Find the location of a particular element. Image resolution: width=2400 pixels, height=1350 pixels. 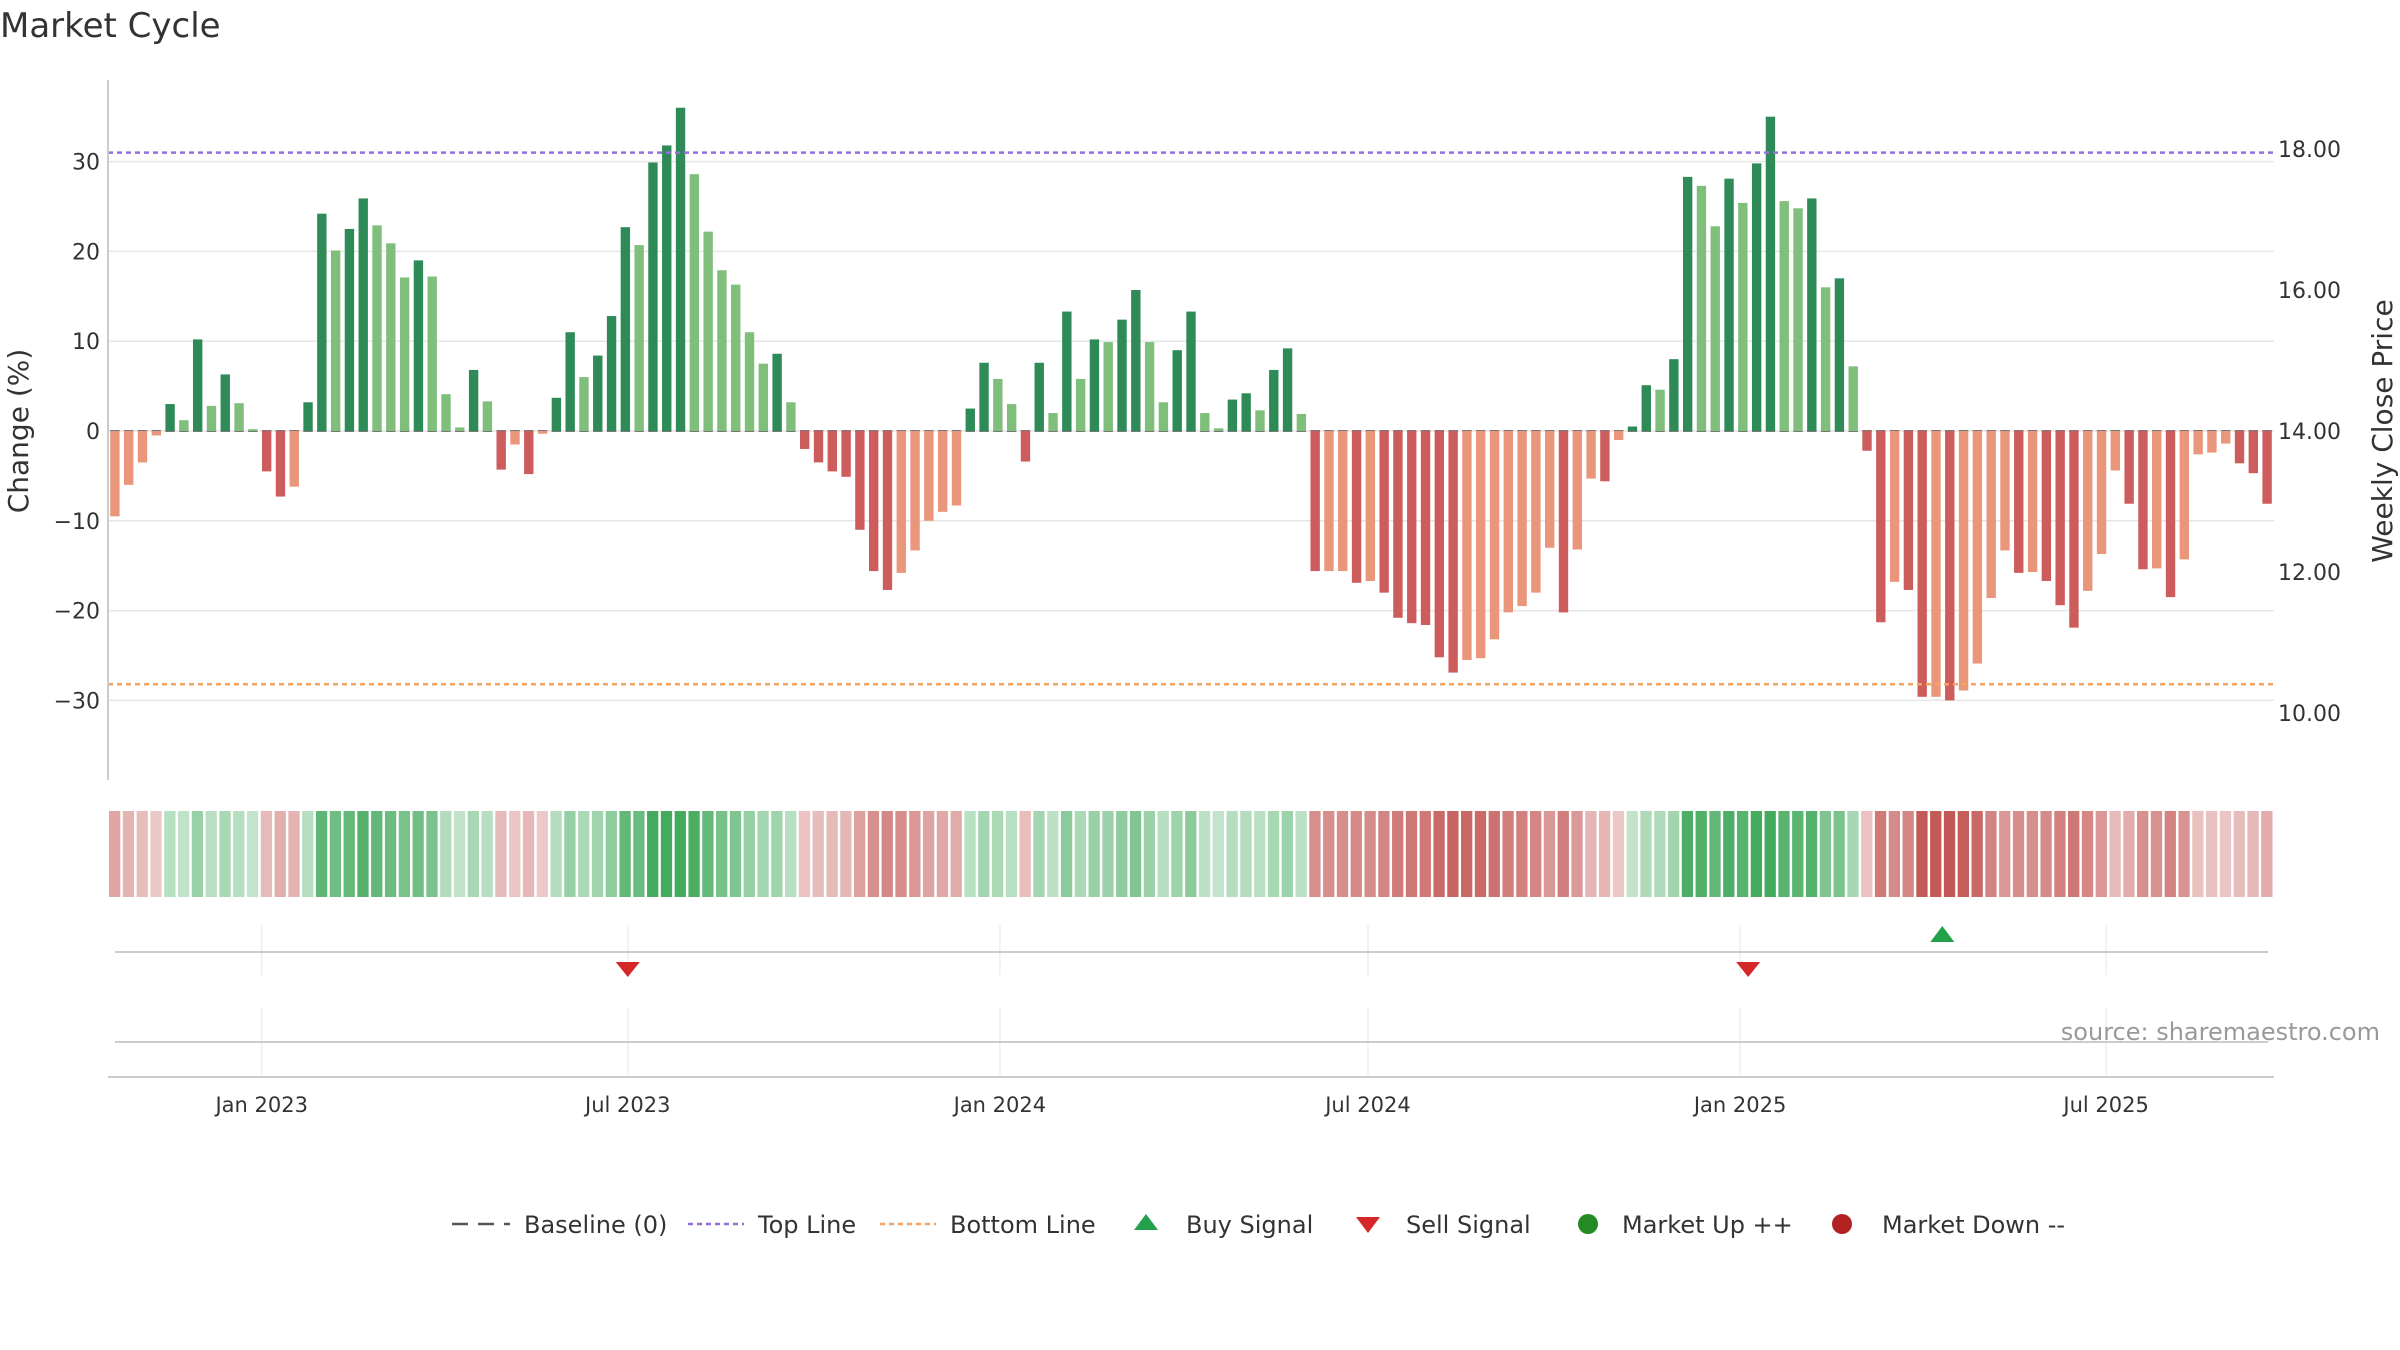

date-tick-label: Jan 2023 is located at coordinates (260, 1105).